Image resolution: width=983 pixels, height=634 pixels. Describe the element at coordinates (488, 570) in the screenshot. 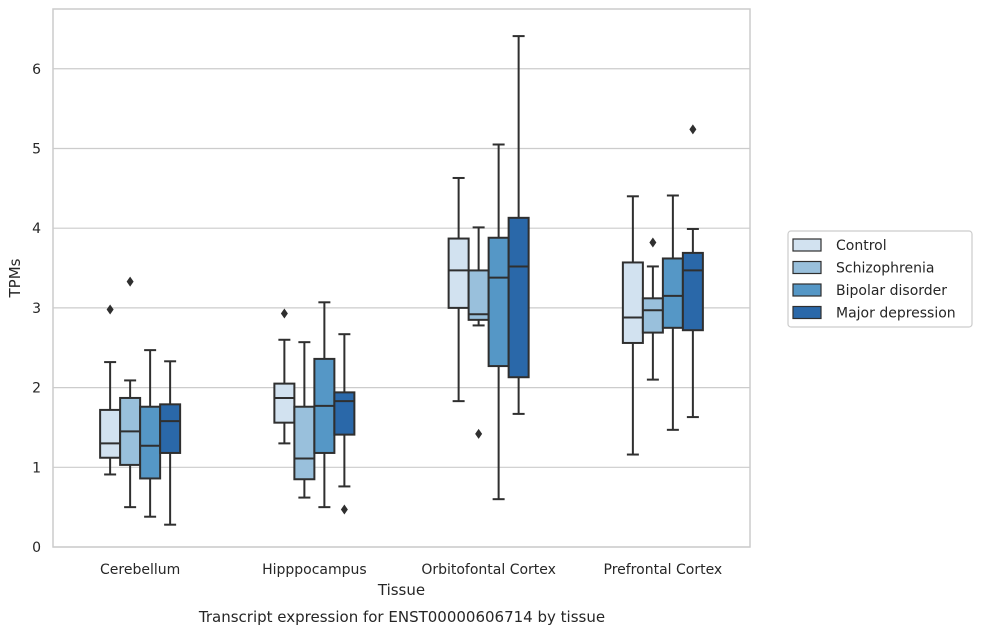

I see `x-tick-label: Orbitofontal Cortex` at that location.